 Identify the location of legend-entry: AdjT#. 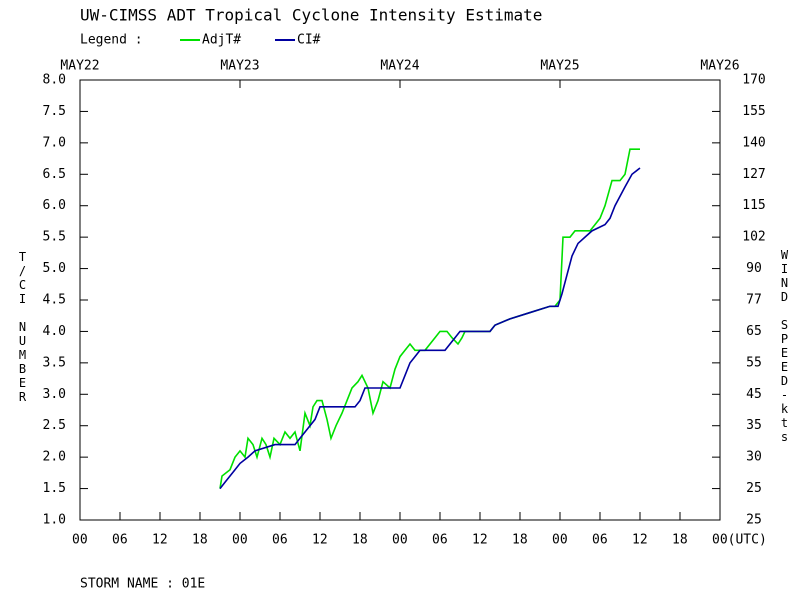
(221, 40).